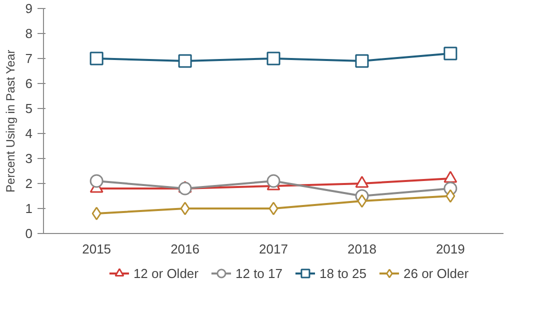 The image size is (554, 332). What do you see at coordinates (362, 249) in the screenshot?
I see `x-tick-label: 2018` at bounding box center [362, 249].